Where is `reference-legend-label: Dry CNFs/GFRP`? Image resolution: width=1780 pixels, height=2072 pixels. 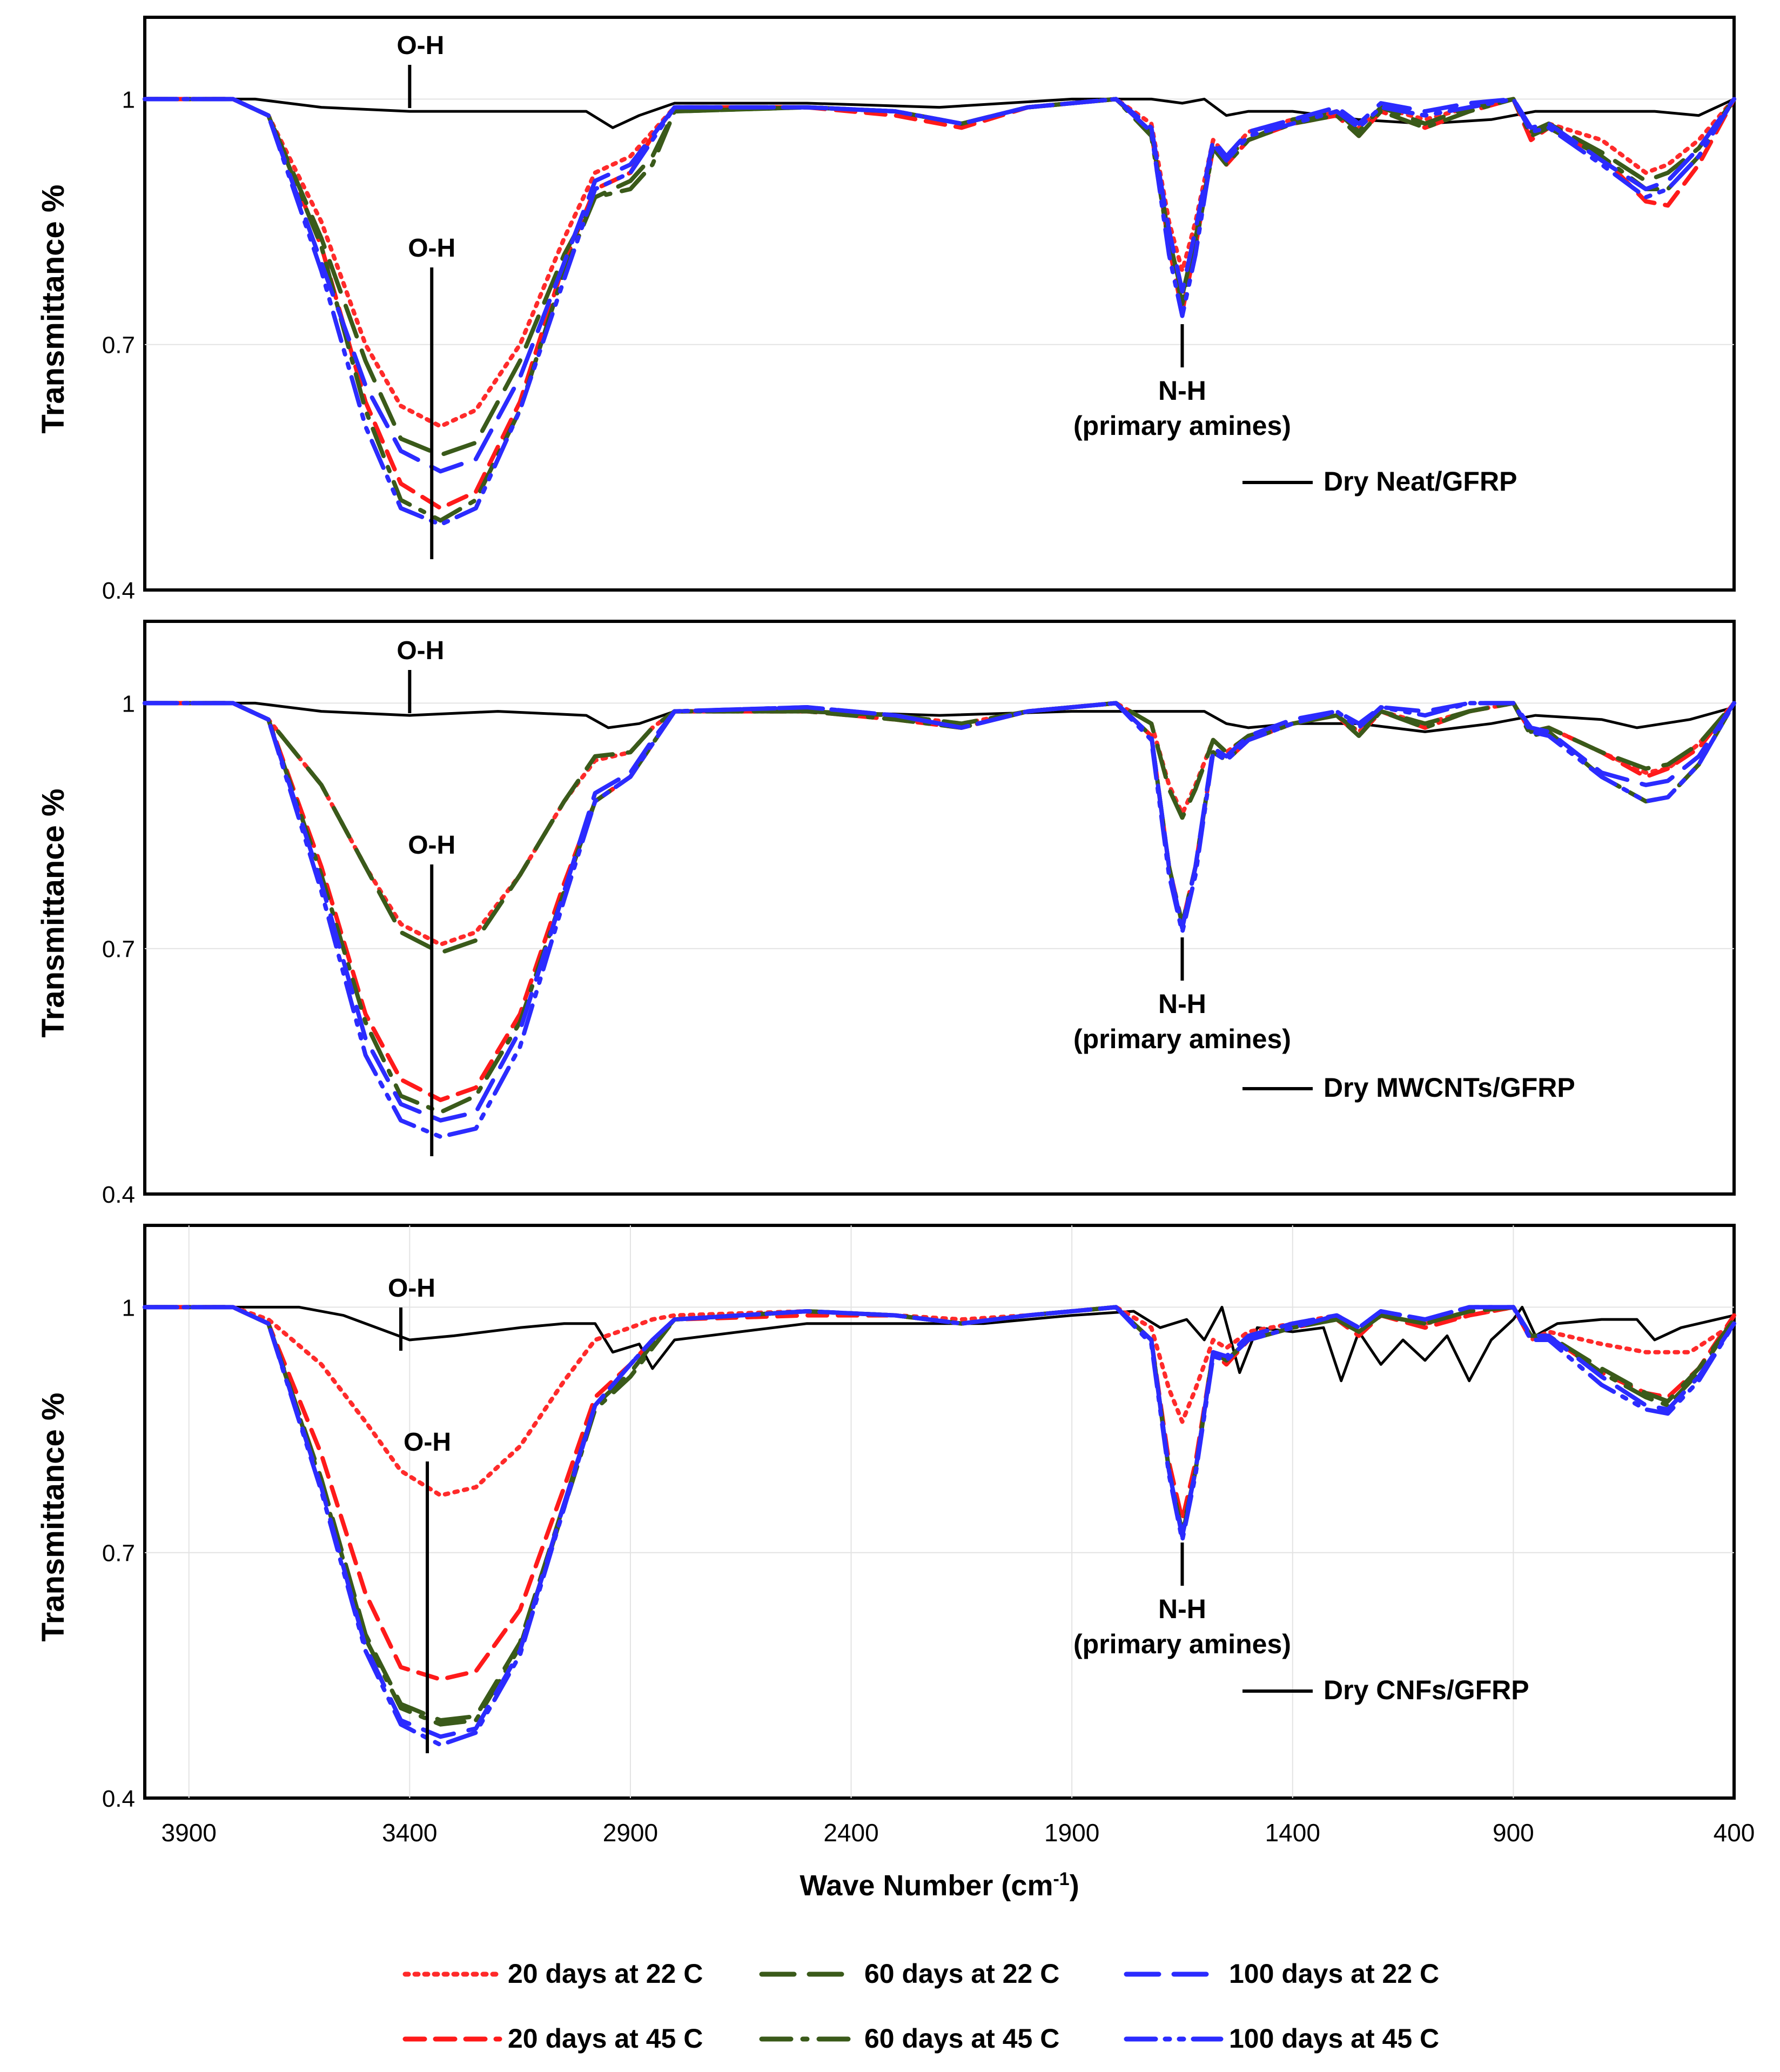 reference-legend-label: Dry CNFs/GFRP is located at coordinates (1426, 1690).